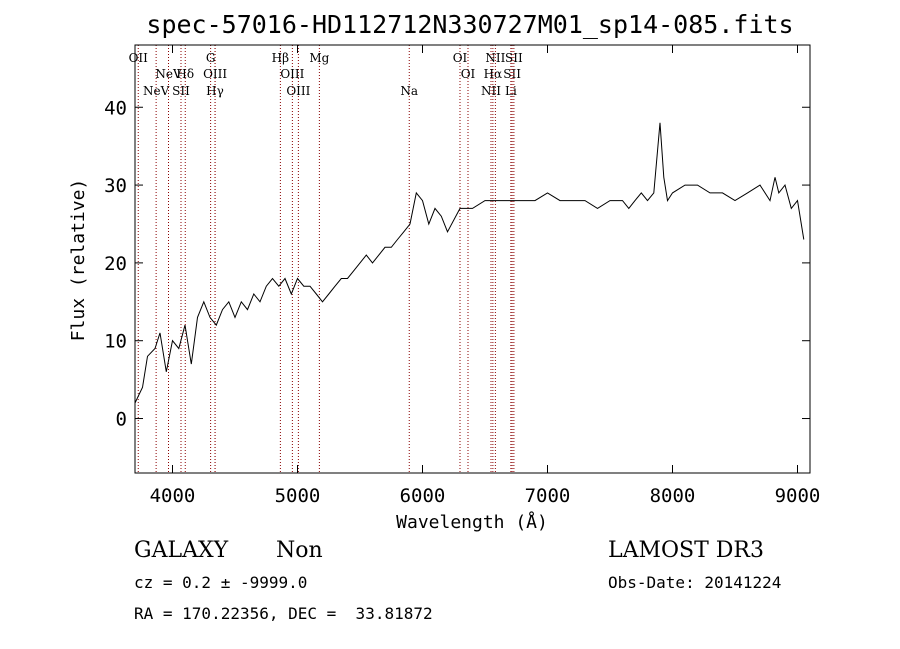 The image size is (900, 649). Describe the element at coordinates (181, 550) in the screenshot. I see `object-class: GALAXY` at that location.